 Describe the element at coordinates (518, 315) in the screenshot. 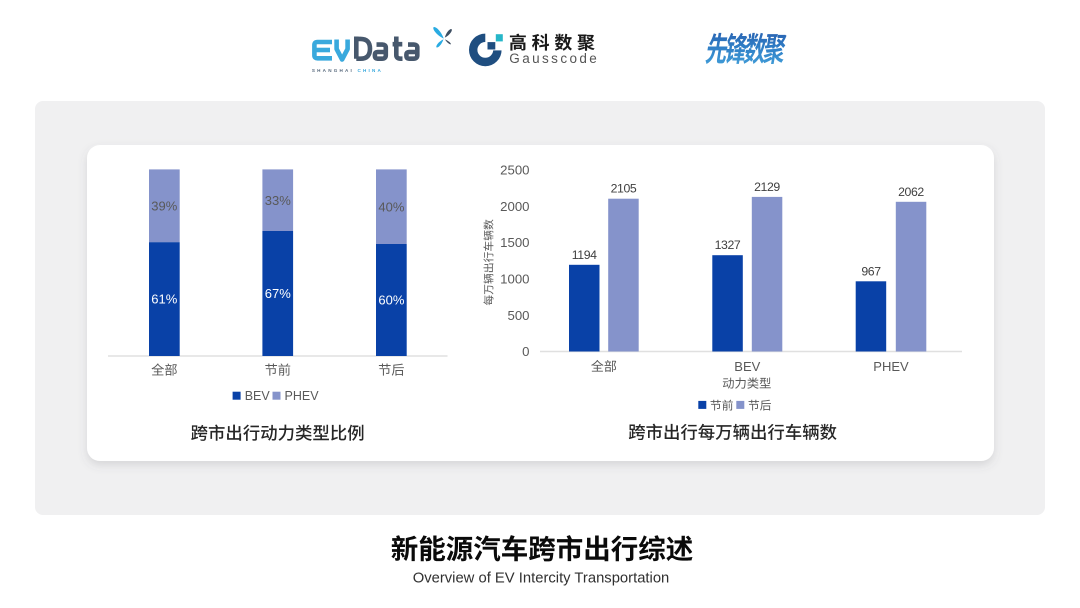

I see `svg-text: 500` at that location.